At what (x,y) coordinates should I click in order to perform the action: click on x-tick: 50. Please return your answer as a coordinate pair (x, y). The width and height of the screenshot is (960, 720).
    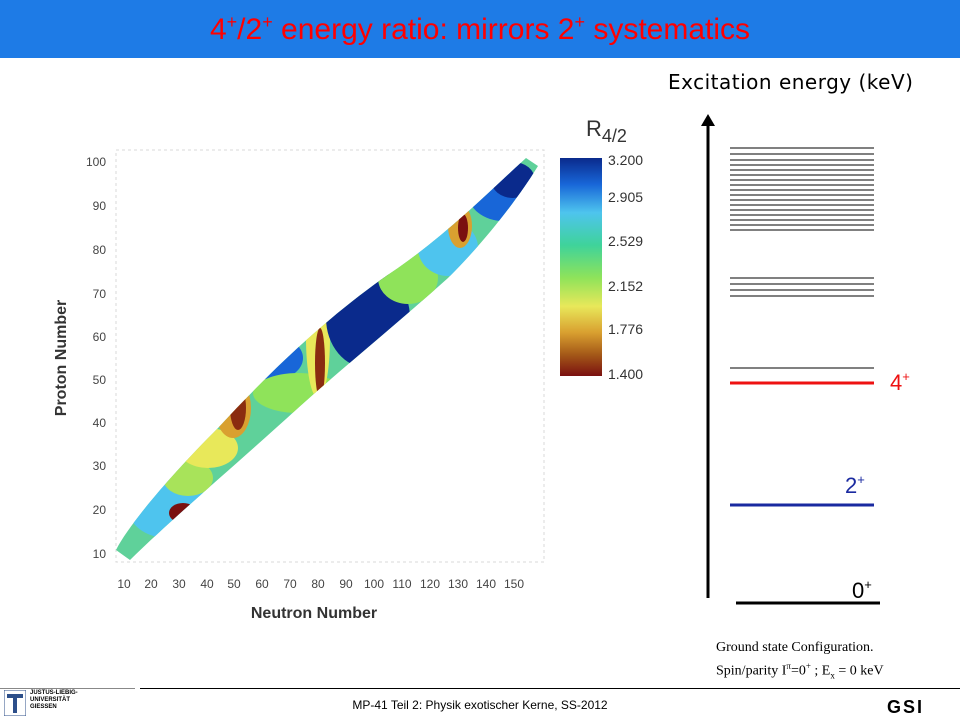
    Looking at the image, I should click on (234, 584).